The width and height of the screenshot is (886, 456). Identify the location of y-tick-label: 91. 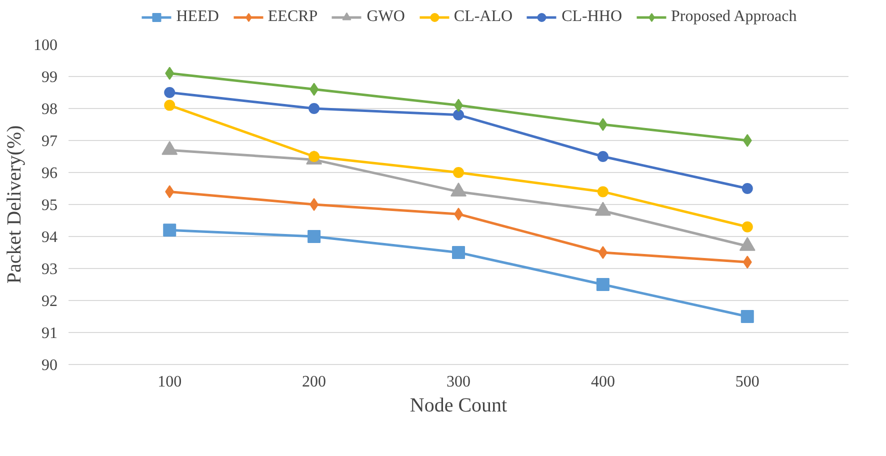
(50, 333).